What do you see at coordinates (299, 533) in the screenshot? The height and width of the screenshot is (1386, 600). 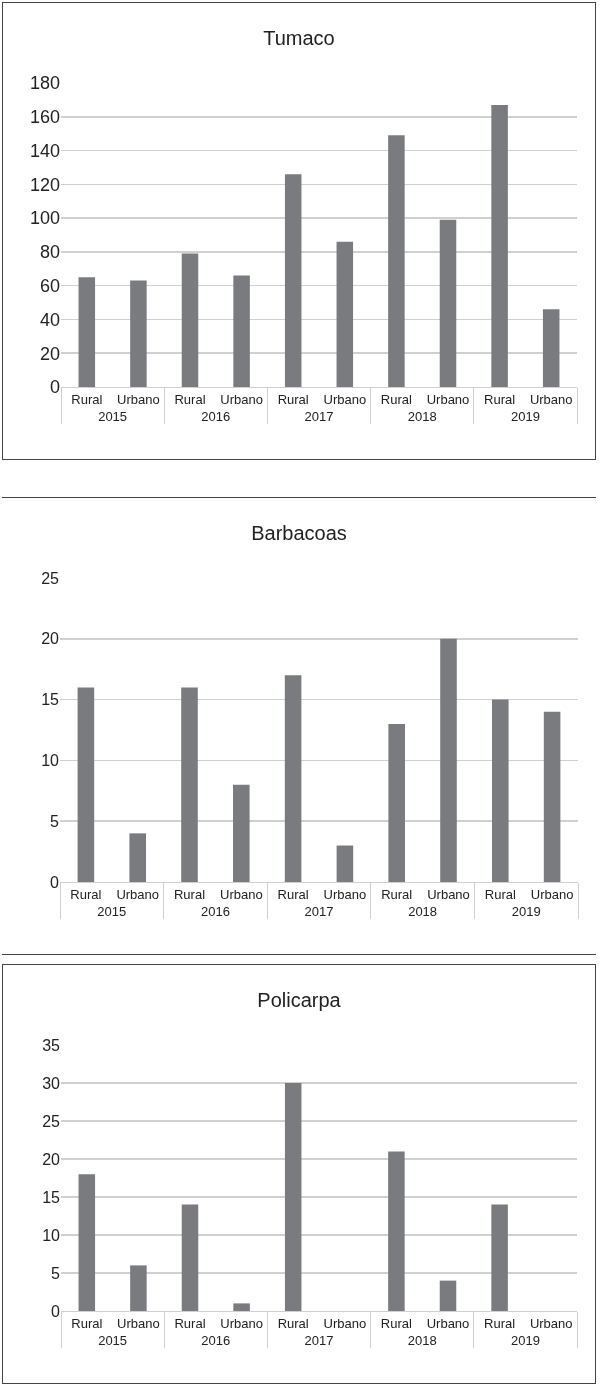 I see `chart-title: Barbacoas` at bounding box center [299, 533].